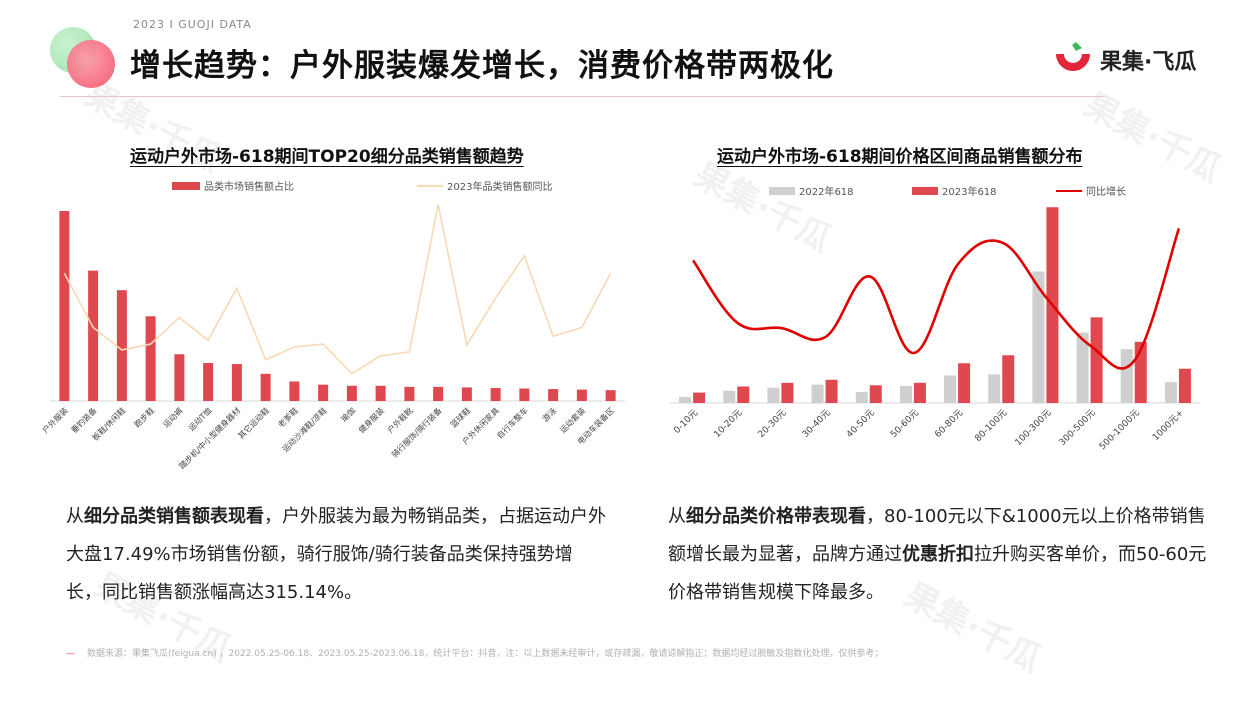 This screenshot has height=703, width=1250. Describe the element at coordinates (327, 157) in the screenshot. I see `chart-title-left: 运动户外市场-618期间TOP20细分品类销售额趋势` at that location.